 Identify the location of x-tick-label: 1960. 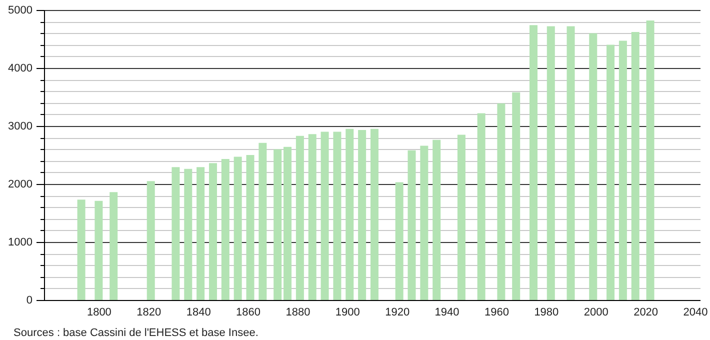
(496, 312).